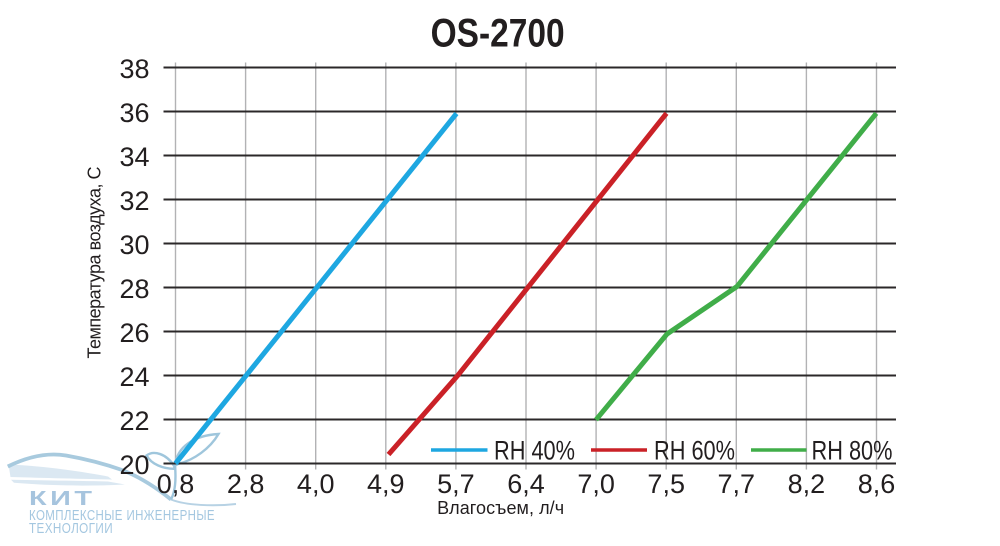 The width and height of the screenshot is (1000, 546). Describe the element at coordinates (134, 201) in the screenshot. I see `svg-text: 32` at that location.